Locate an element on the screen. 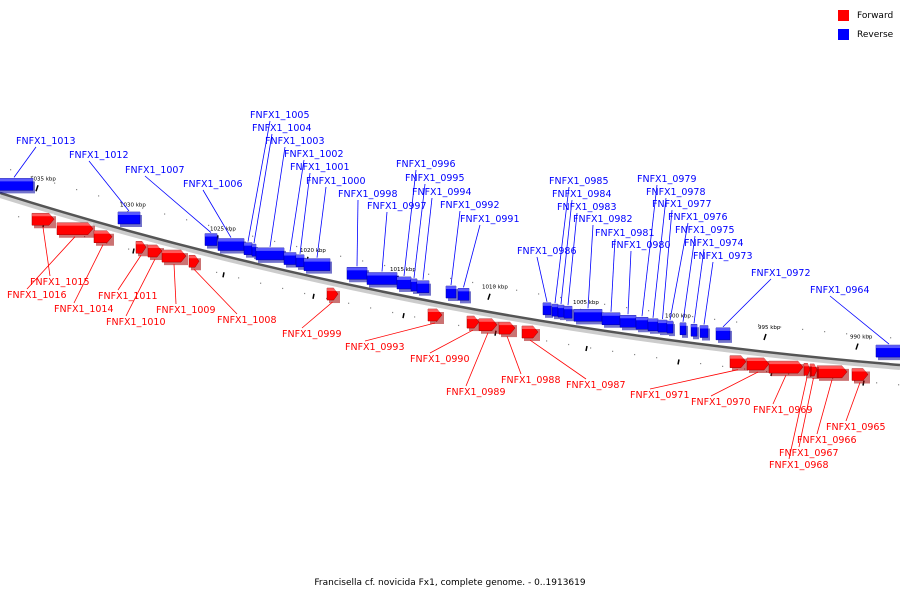 The image size is (900, 600). gene-label: FNFX1_0997 is located at coordinates (397, 206).